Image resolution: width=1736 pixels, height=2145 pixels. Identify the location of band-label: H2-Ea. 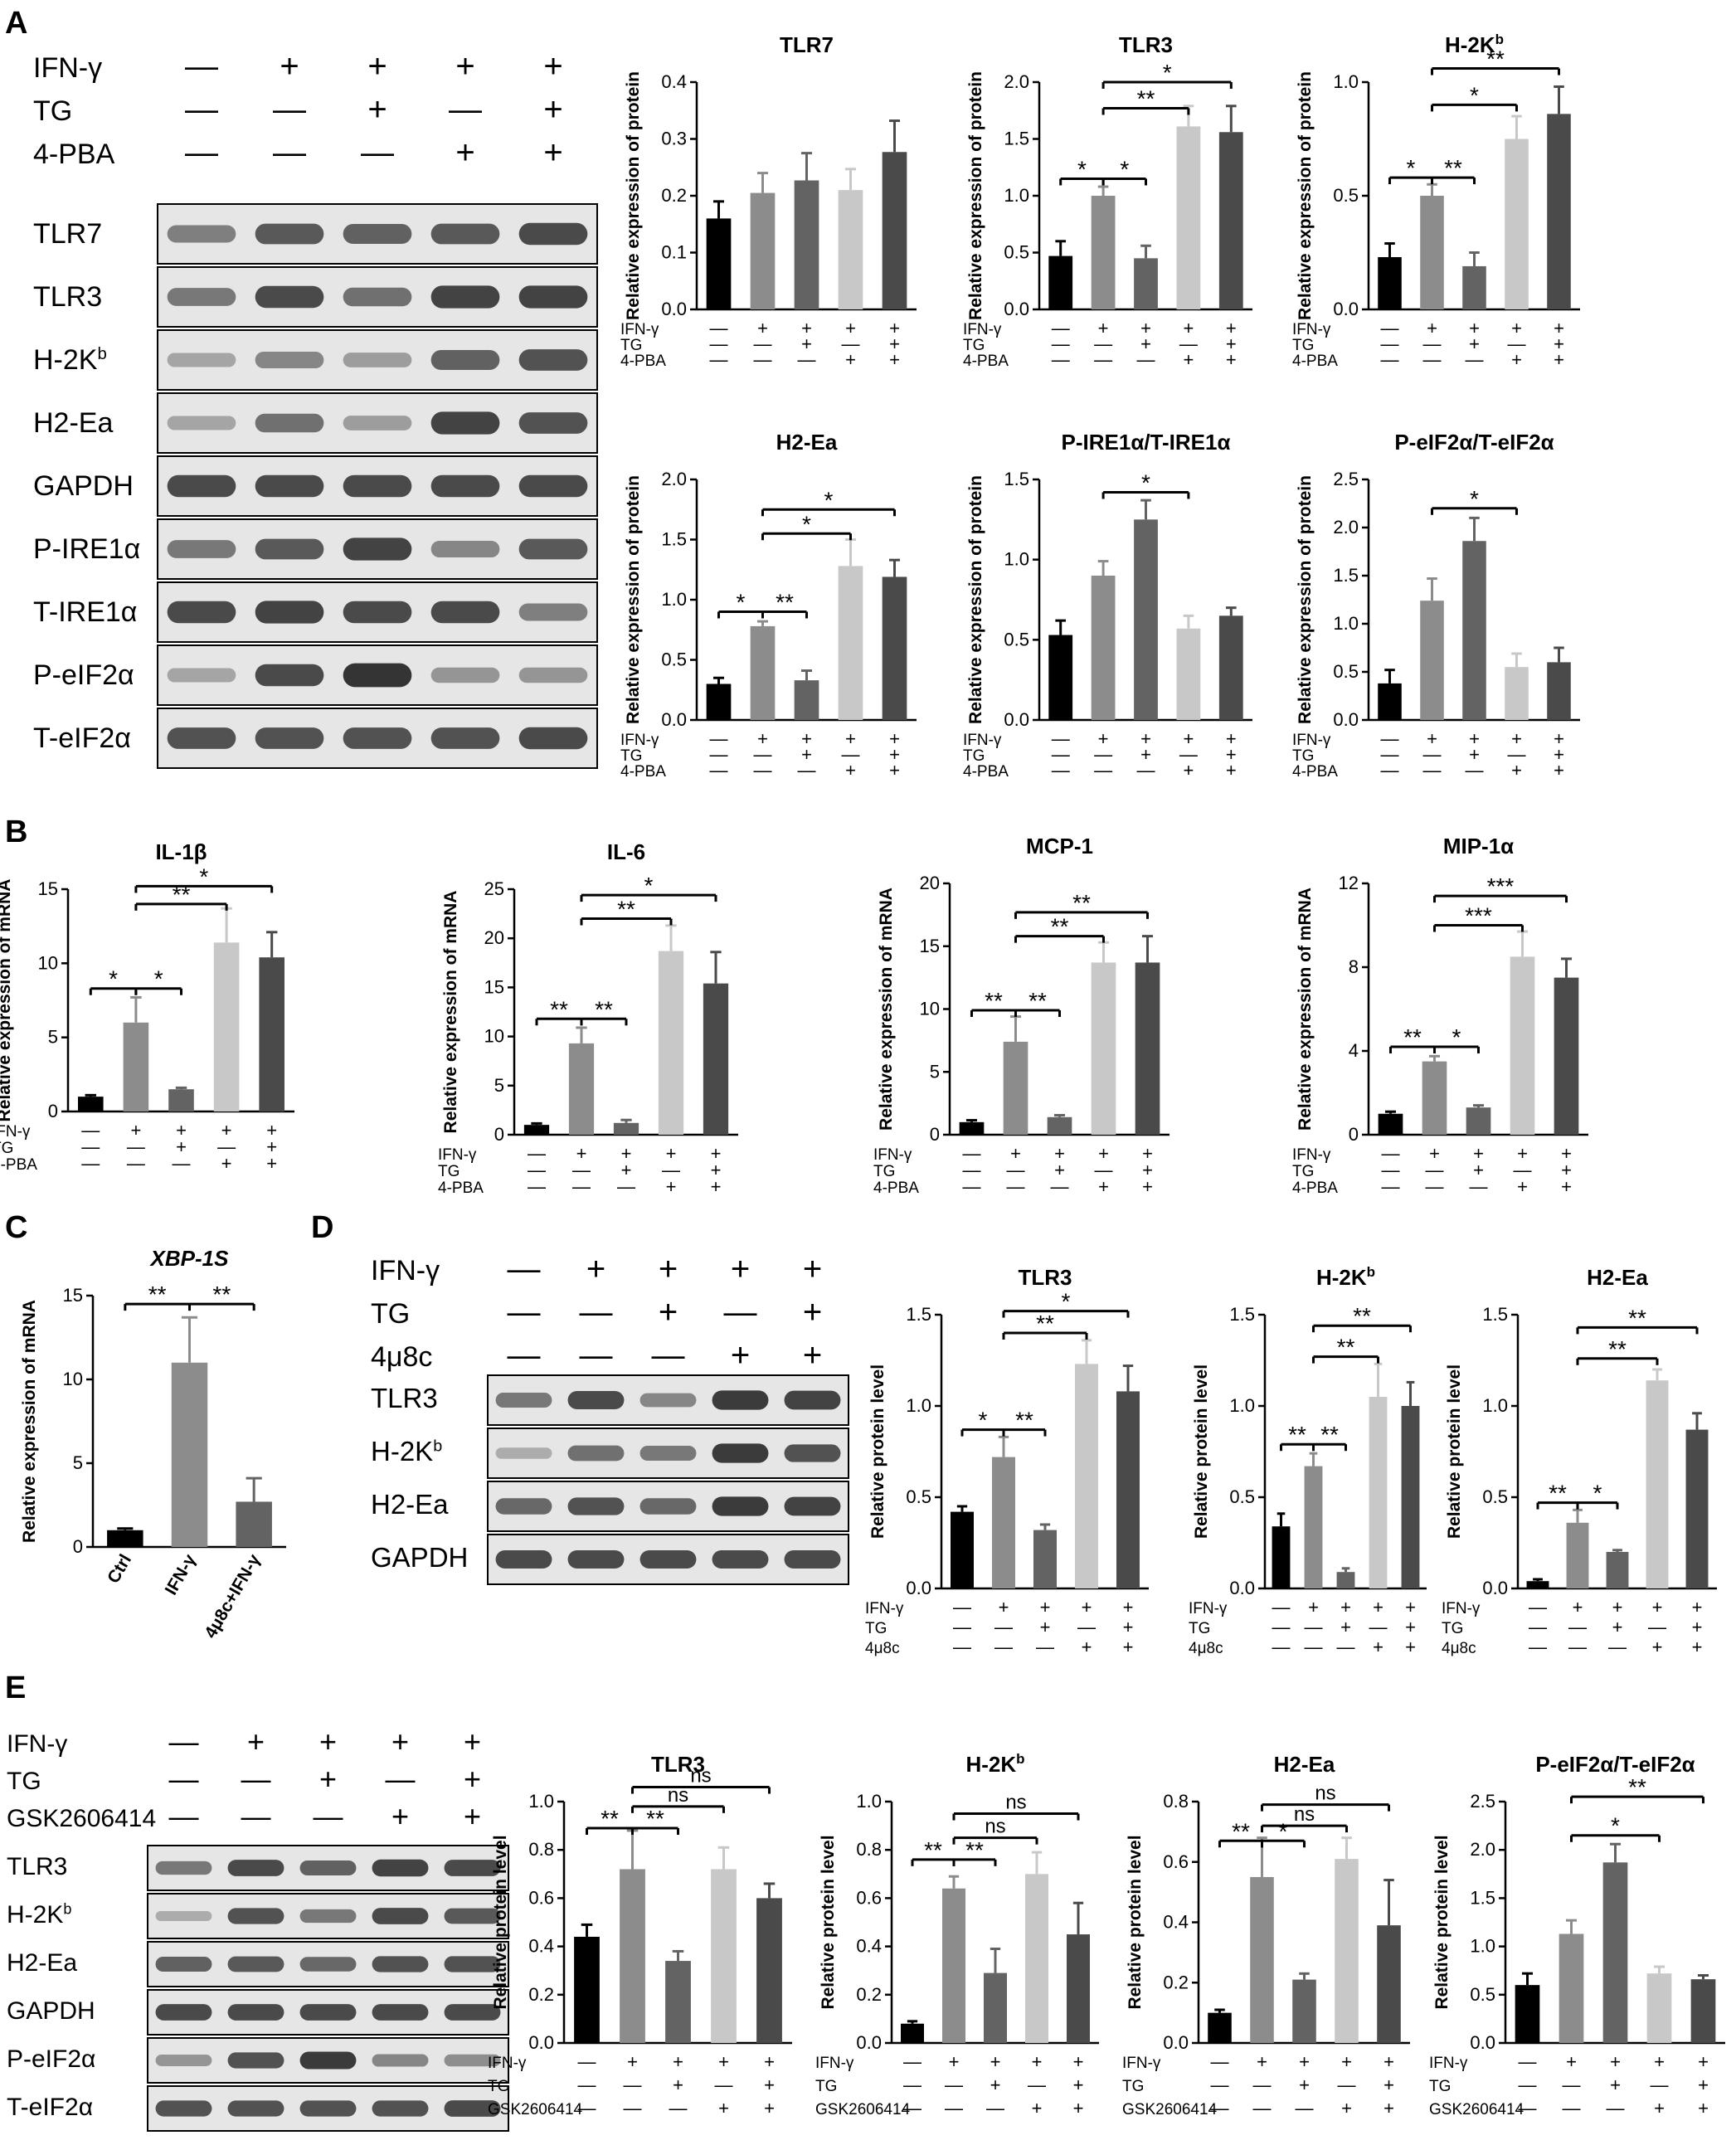
(42, 1963).